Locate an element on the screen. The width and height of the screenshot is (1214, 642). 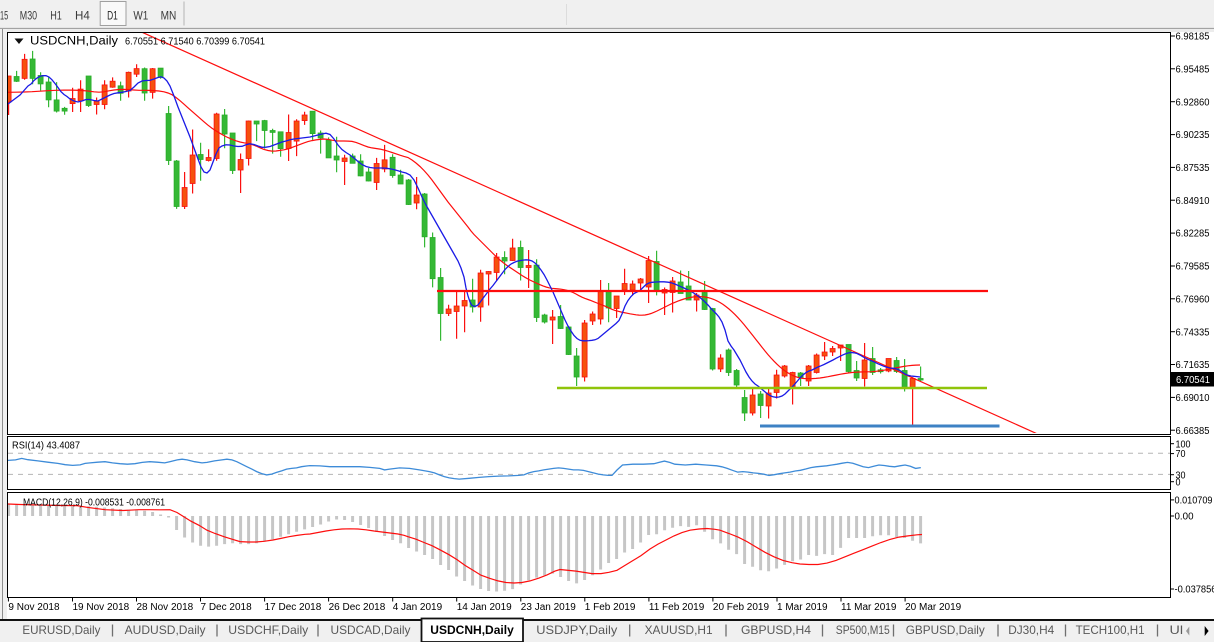
svg-text: H4 is located at coordinates (82, 17).